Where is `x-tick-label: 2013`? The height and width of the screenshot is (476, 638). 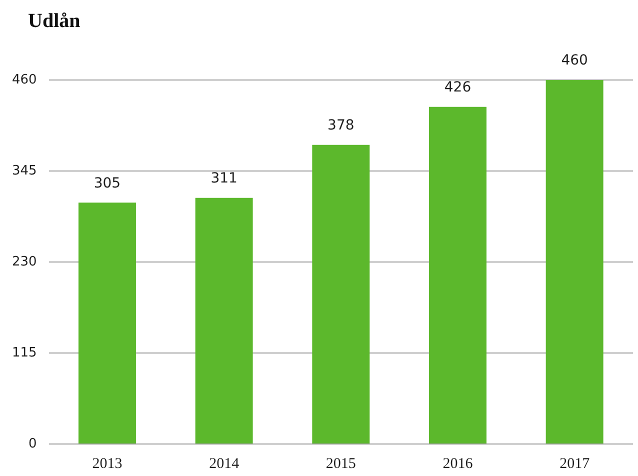
x-tick-label: 2013 is located at coordinates (107, 464).